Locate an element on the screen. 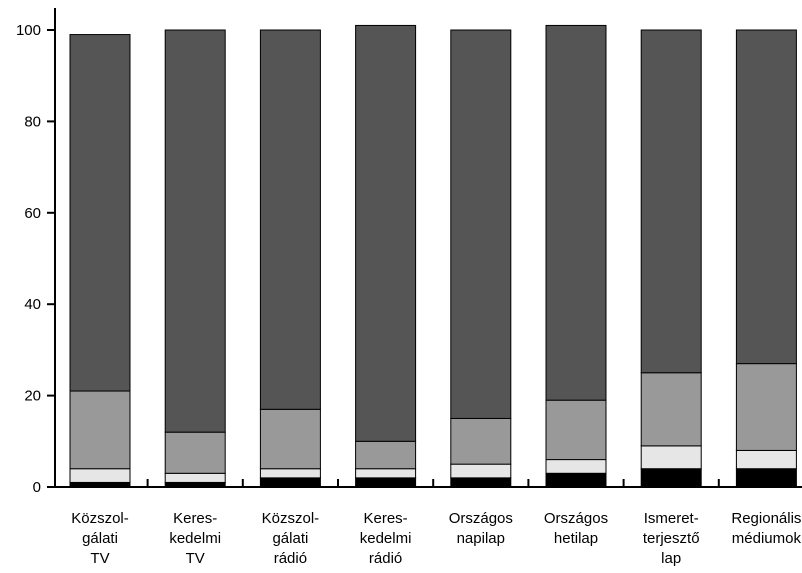  x-category-label: terjesztő is located at coordinates (671, 538).